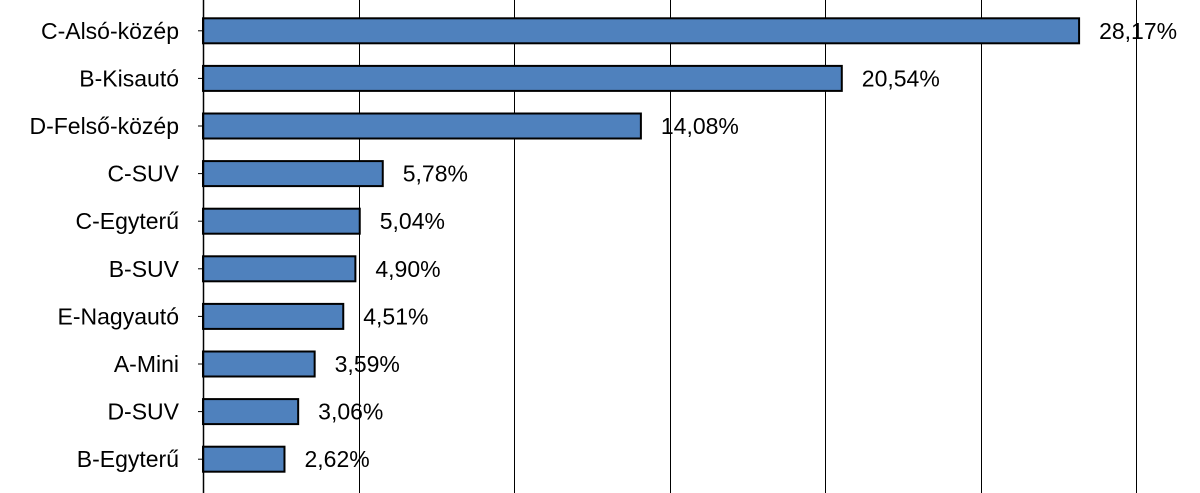 Image resolution: width=1200 pixels, height=493 pixels. Describe the element at coordinates (336, 459) in the screenshot. I see `value-label: 2,62%` at that location.